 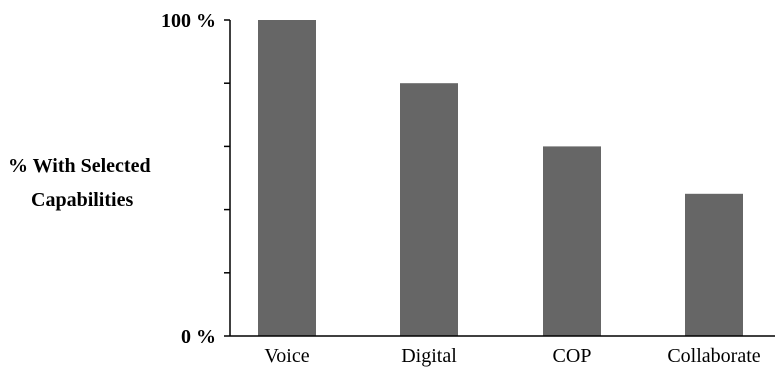 I want to click on y-tick-label-100: 100 %, so click(x=188, y=21).